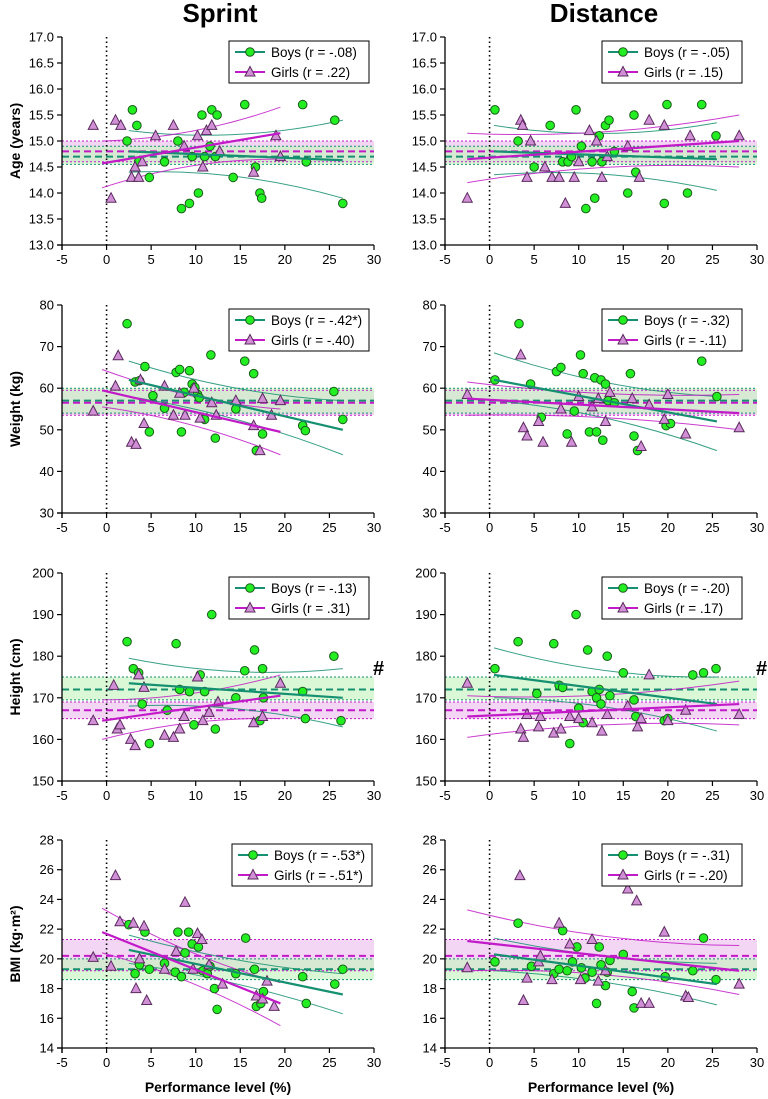  Describe the element at coordinates (43, 739) in the screenshot. I see `y-tick-label: 160` at that location.